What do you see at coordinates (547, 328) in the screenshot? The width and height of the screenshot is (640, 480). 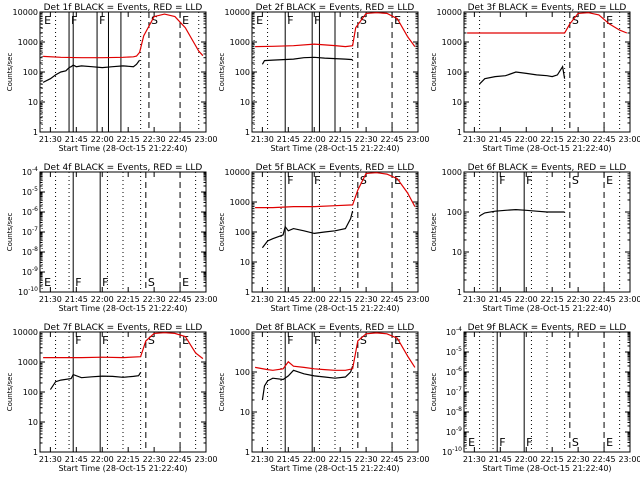 I see `panel-title: Det 9f BLACK = Events, RED = LLD` at bounding box center [547, 328].